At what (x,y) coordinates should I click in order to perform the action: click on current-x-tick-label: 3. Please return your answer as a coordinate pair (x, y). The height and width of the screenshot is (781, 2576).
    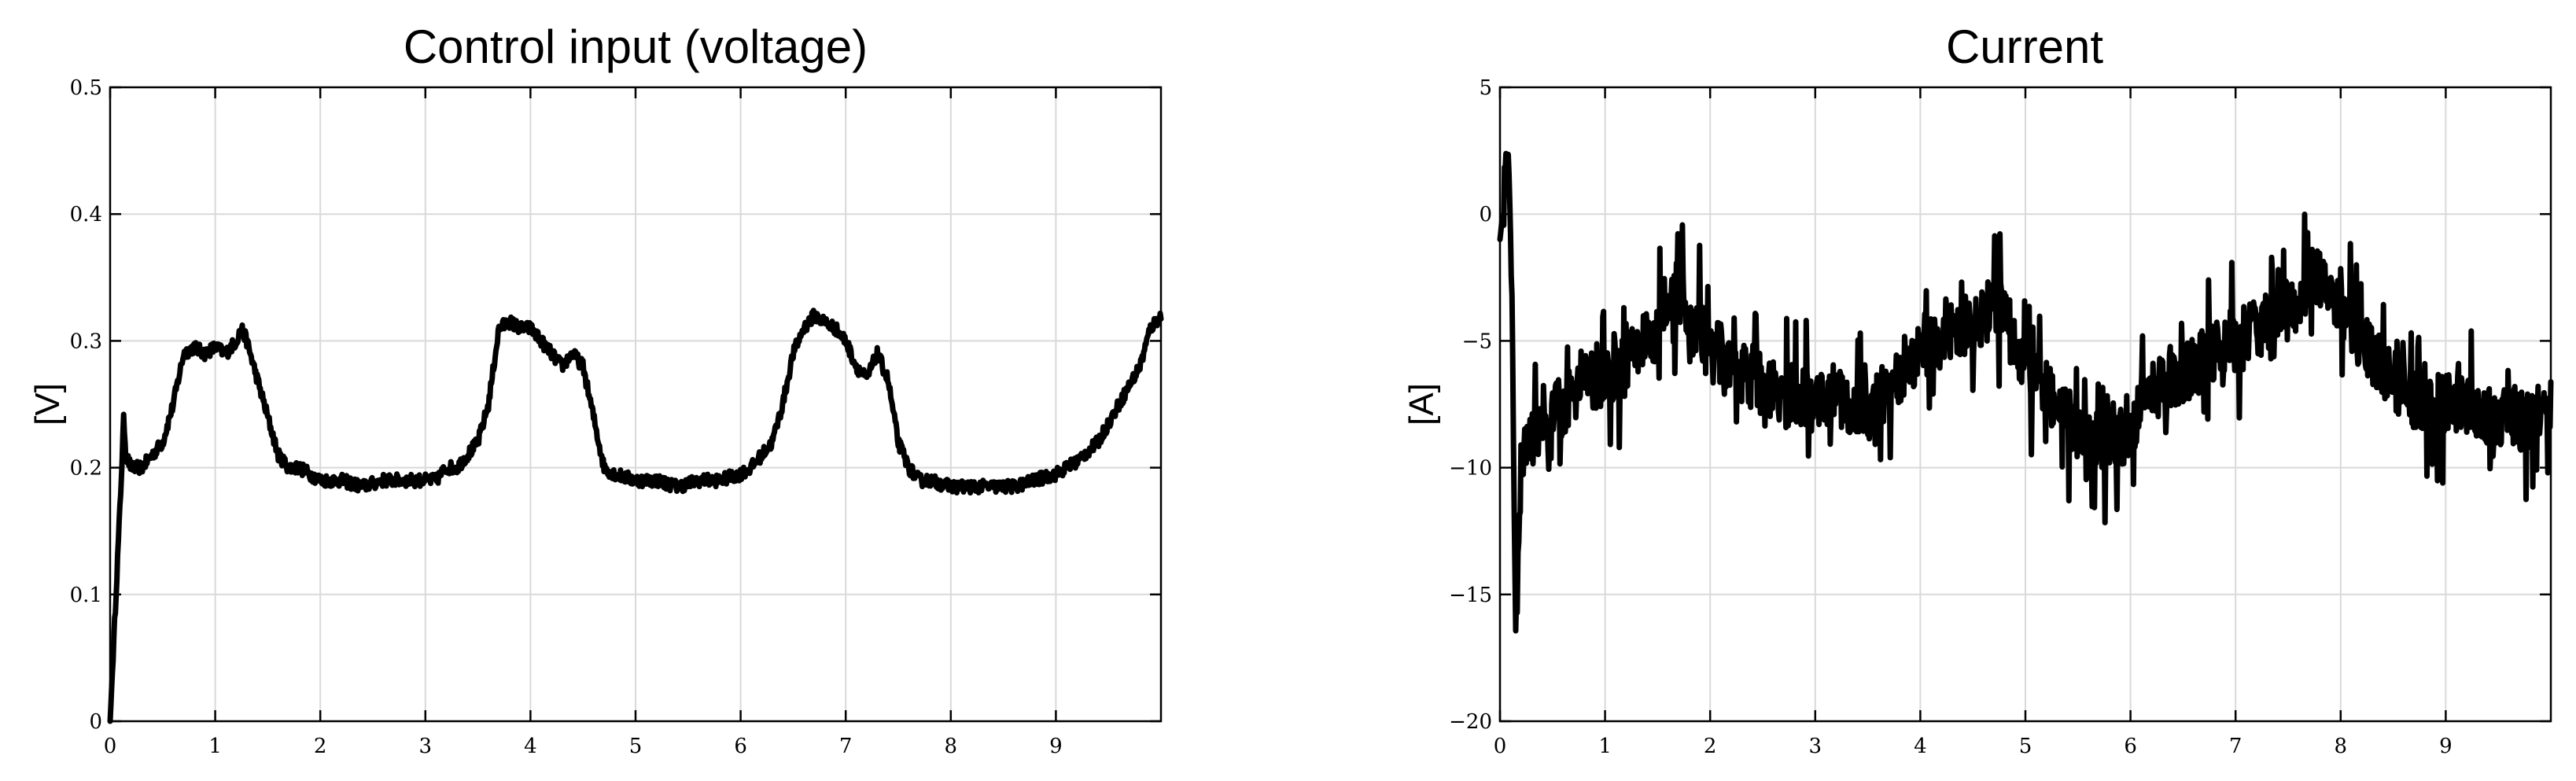
    Looking at the image, I should click on (1815, 747).